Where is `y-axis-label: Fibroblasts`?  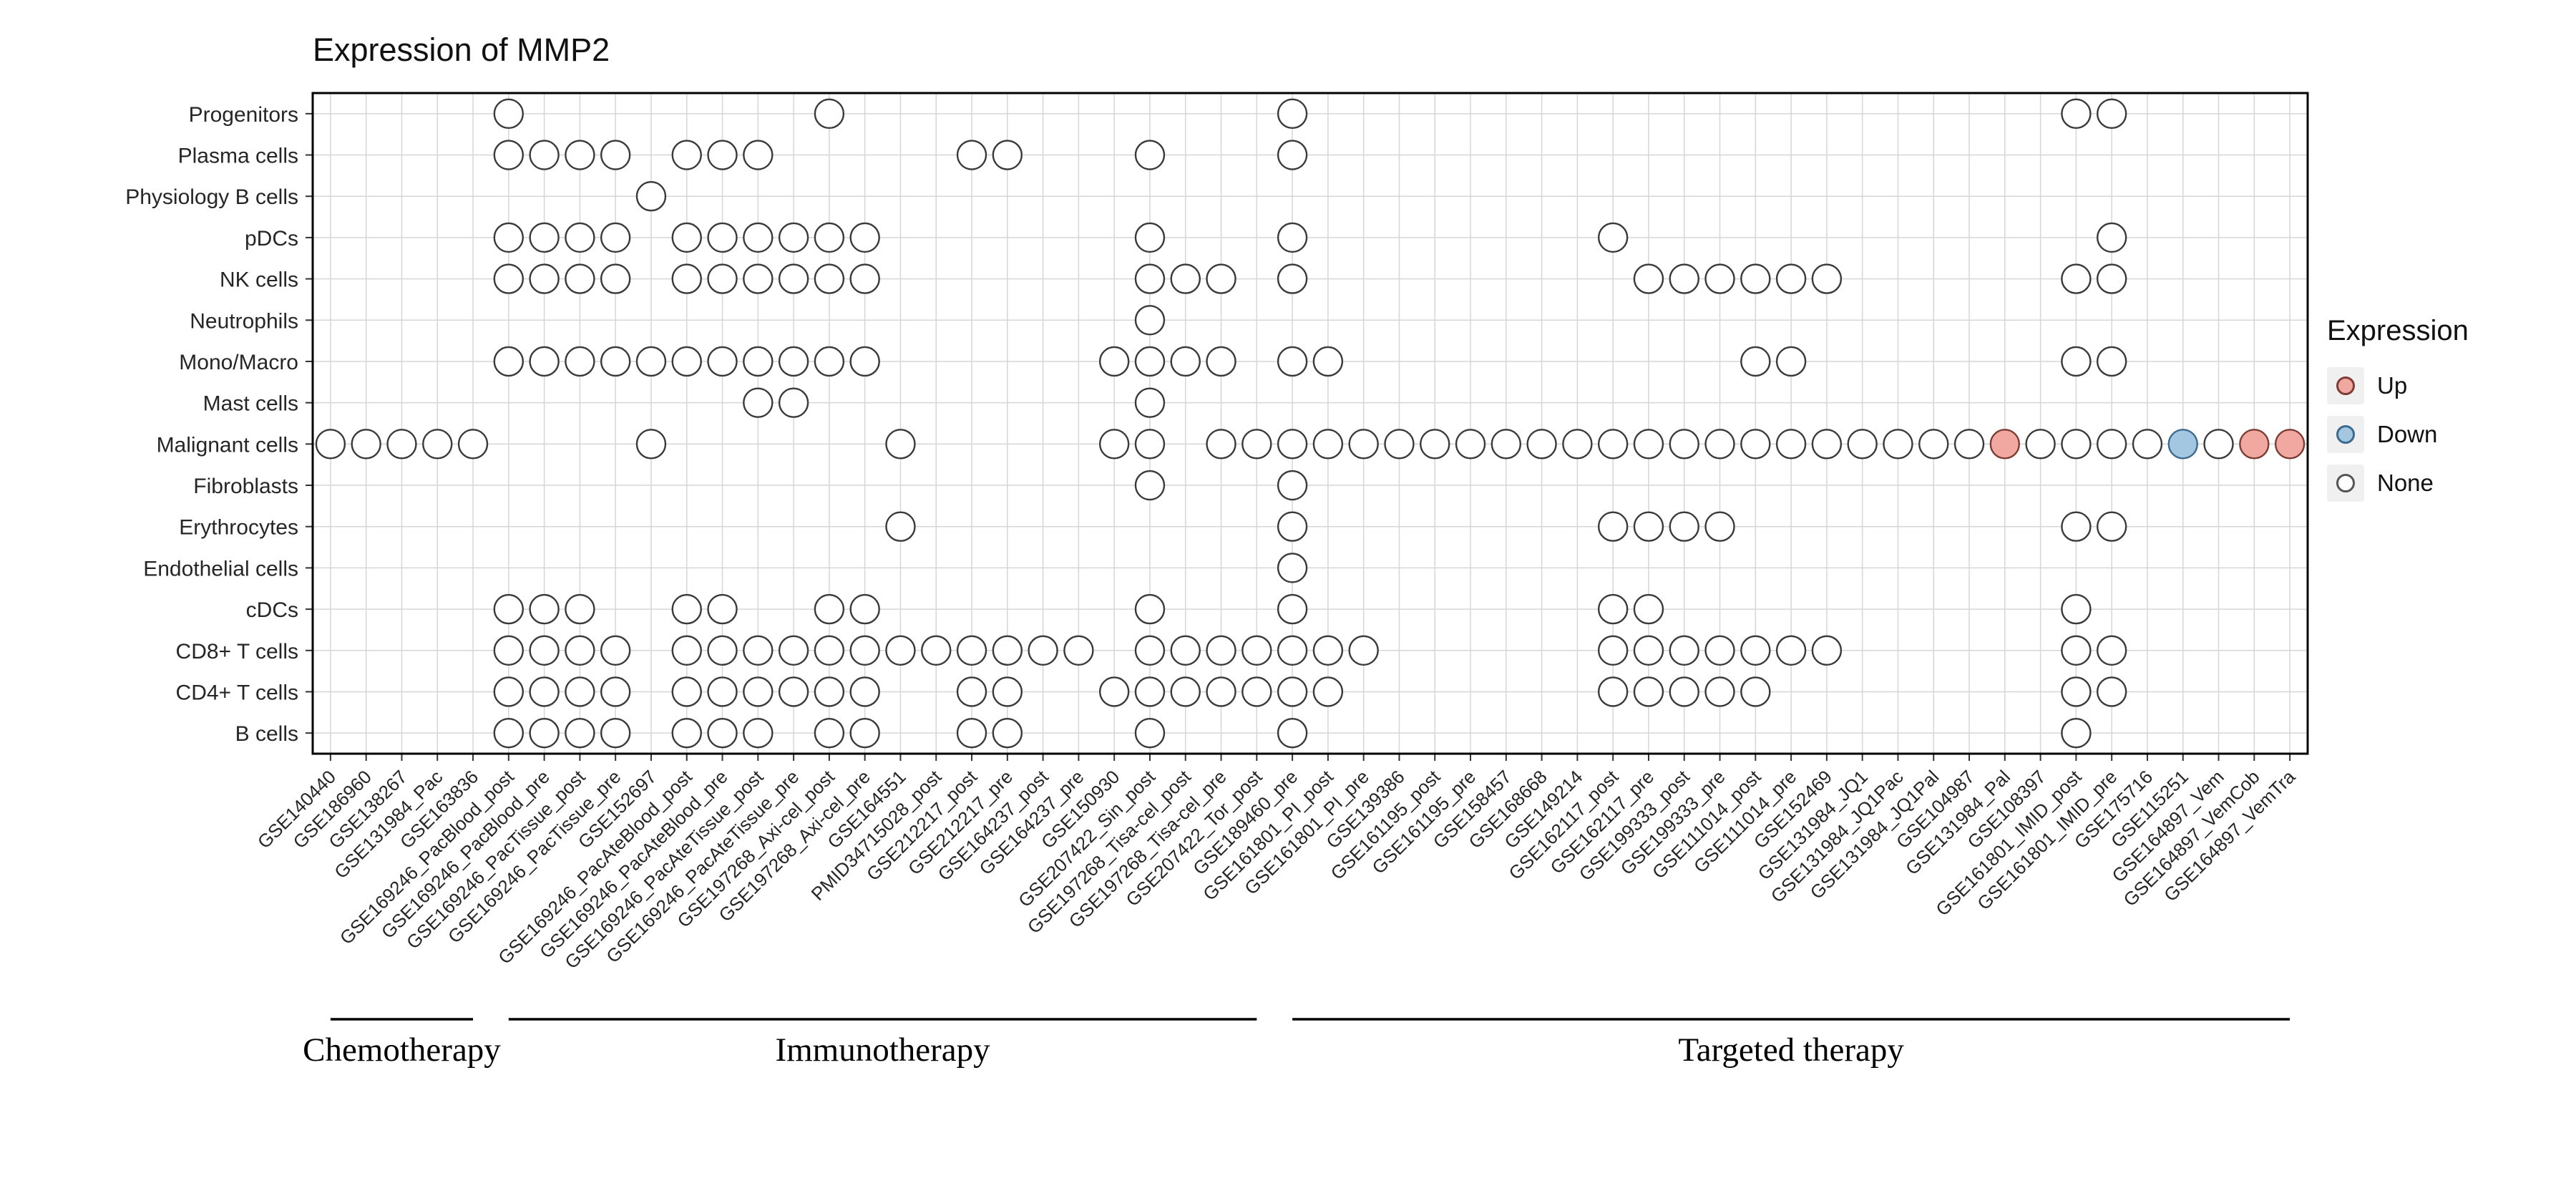 y-axis-label: Fibroblasts is located at coordinates (245, 486).